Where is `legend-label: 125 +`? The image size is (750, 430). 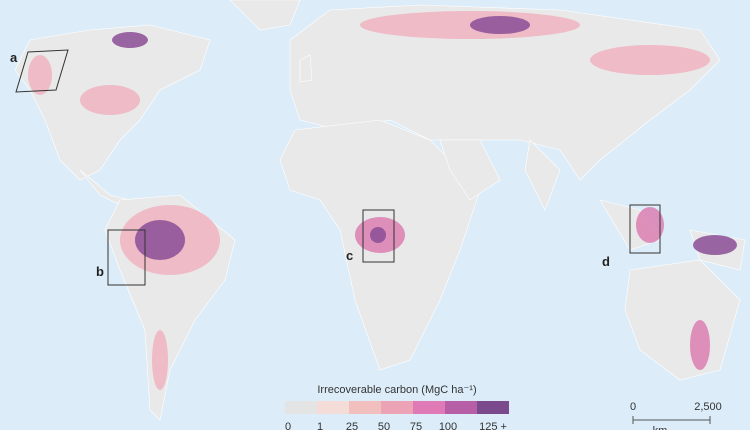 legend-label: 125 + is located at coordinates (493, 425).